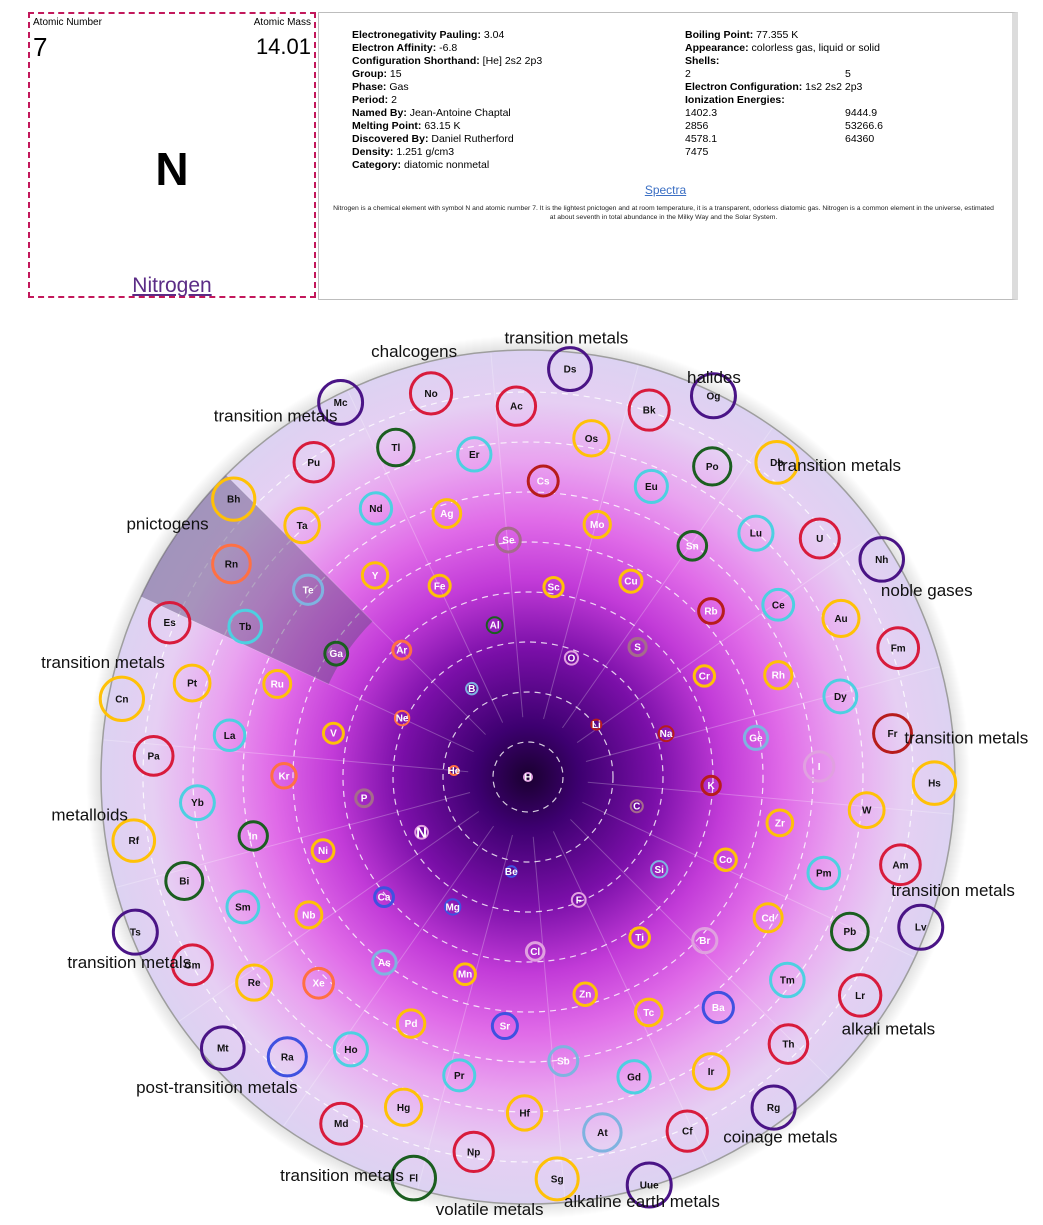  I want to click on element-bubble-at: At, so click(602, 1132).